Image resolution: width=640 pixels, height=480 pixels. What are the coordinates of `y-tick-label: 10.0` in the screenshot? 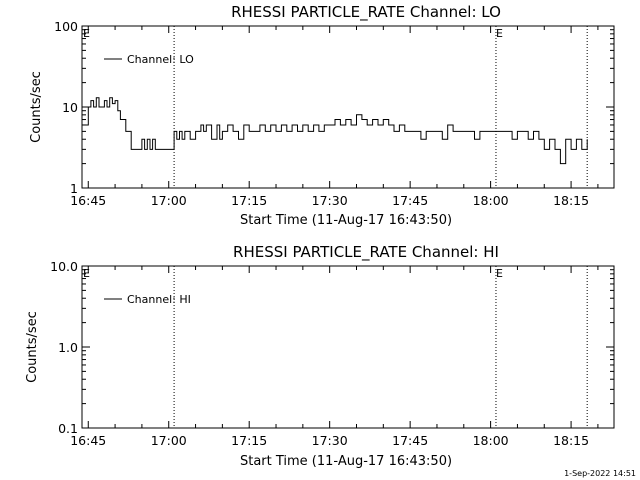 It's located at (64, 266).